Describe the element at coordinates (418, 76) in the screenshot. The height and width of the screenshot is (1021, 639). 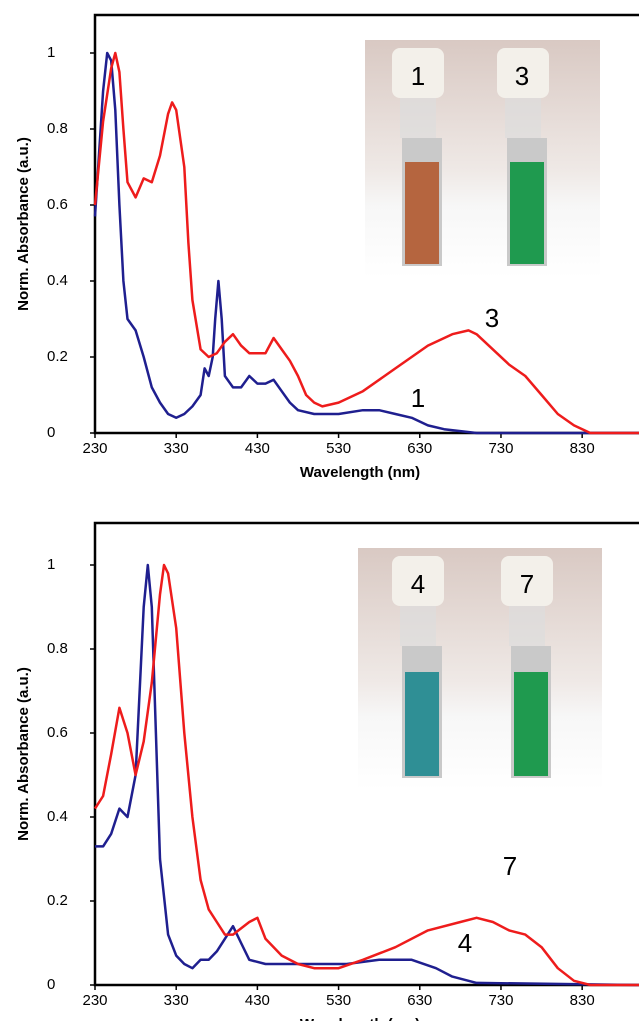
I see `photo-label: 1` at that location.